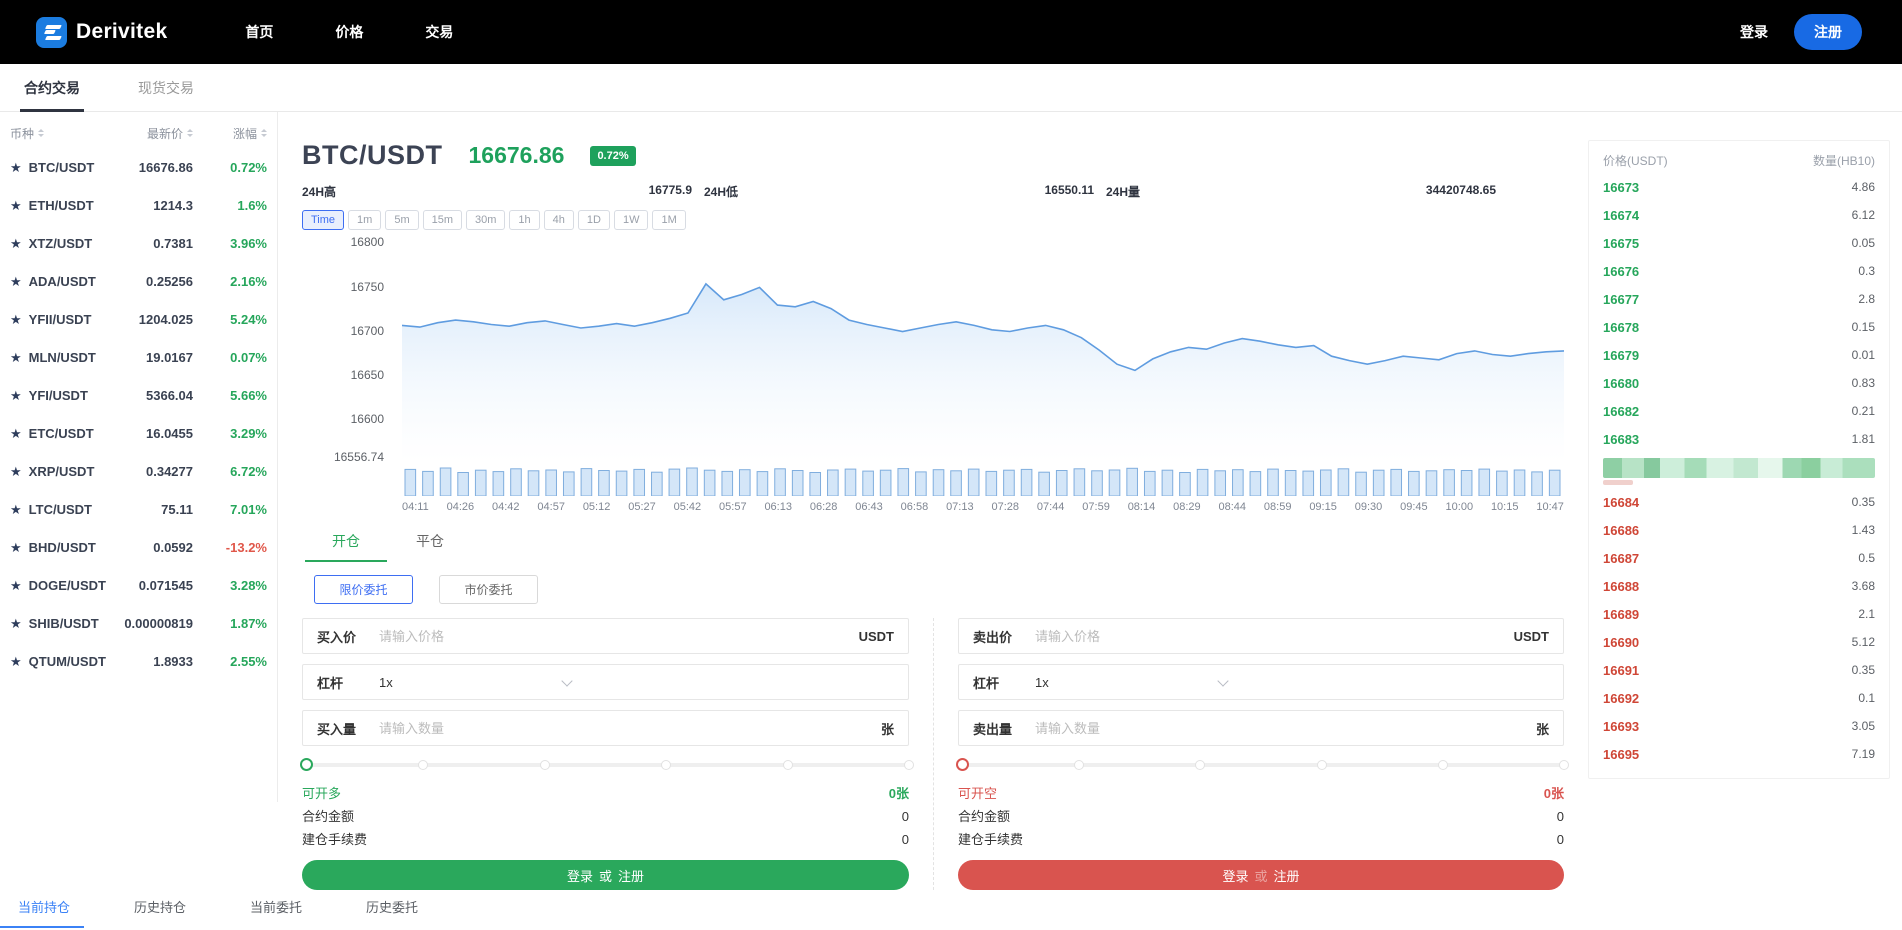 This screenshot has width=1902, height=930. What do you see at coordinates (1739, 502) in the screenshot?
I see `order-book-row: 16684 0.35` at bounding box center [1739, 502].